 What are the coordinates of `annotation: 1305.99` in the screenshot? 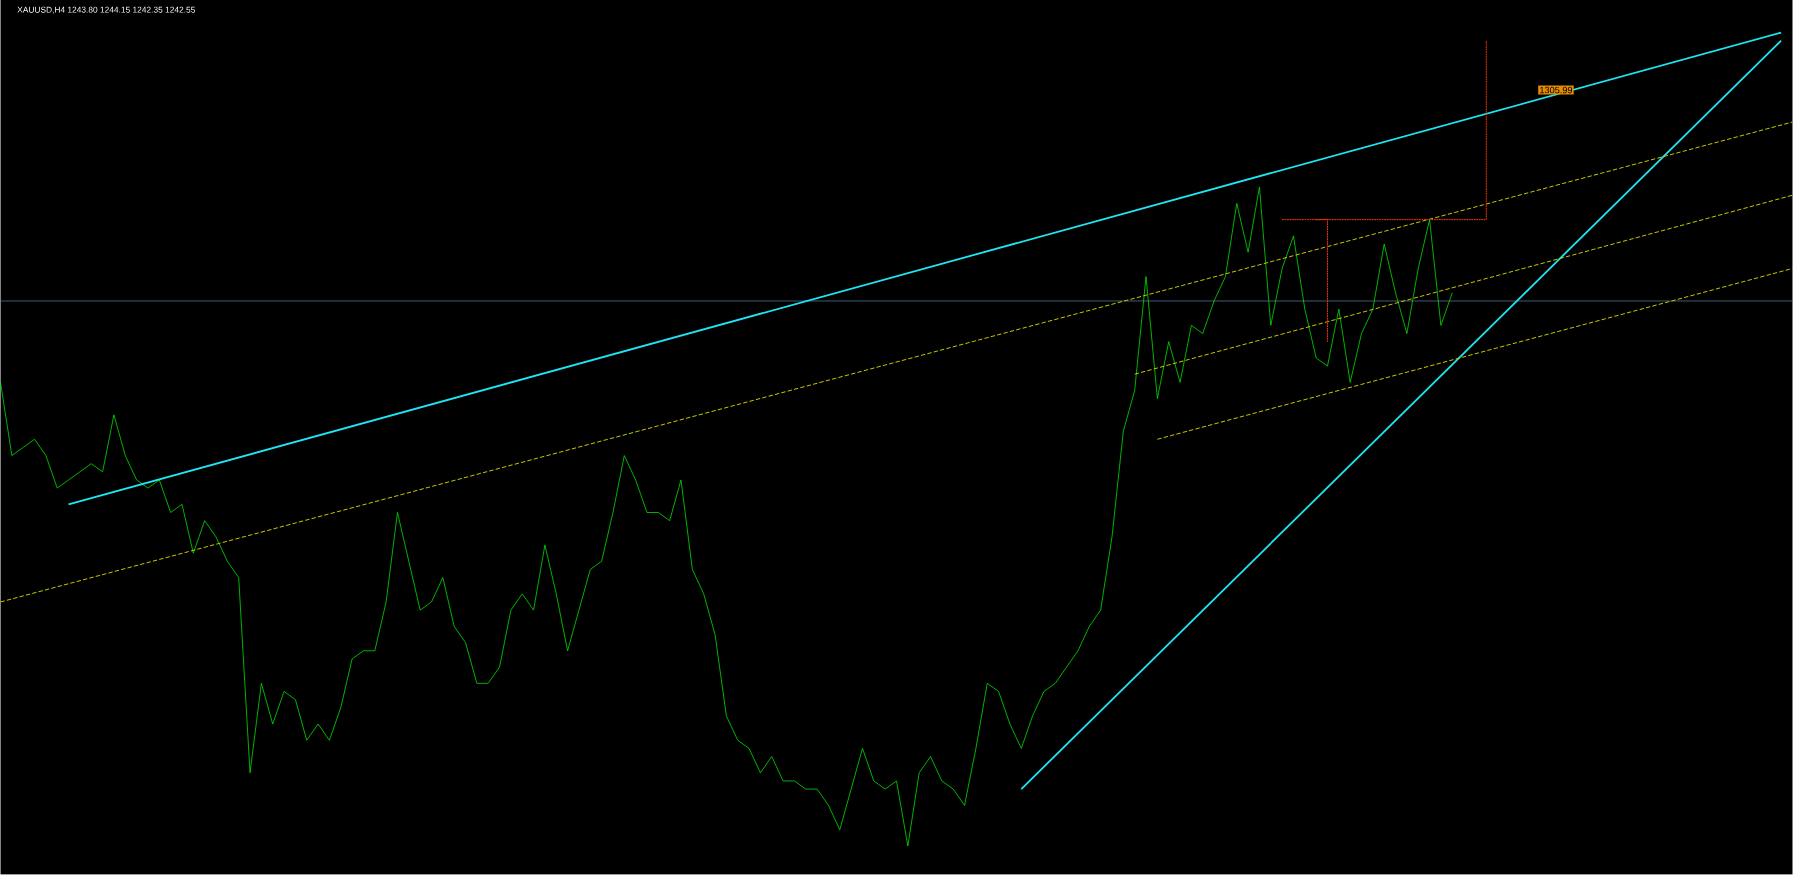 It's located at (1556, 90).